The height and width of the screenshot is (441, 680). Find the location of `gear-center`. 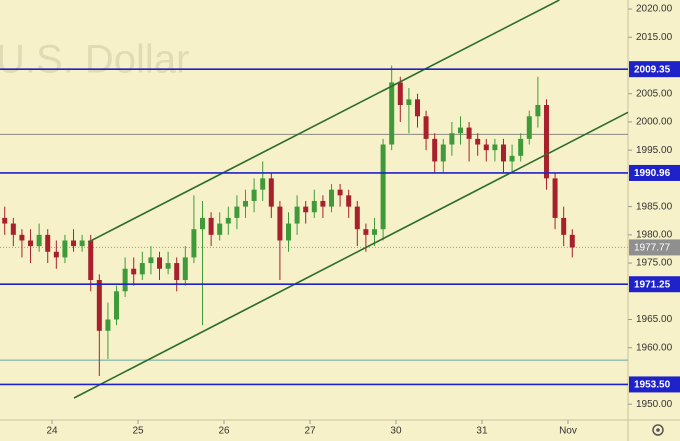

gear-center is located at coordinates (658, 430).